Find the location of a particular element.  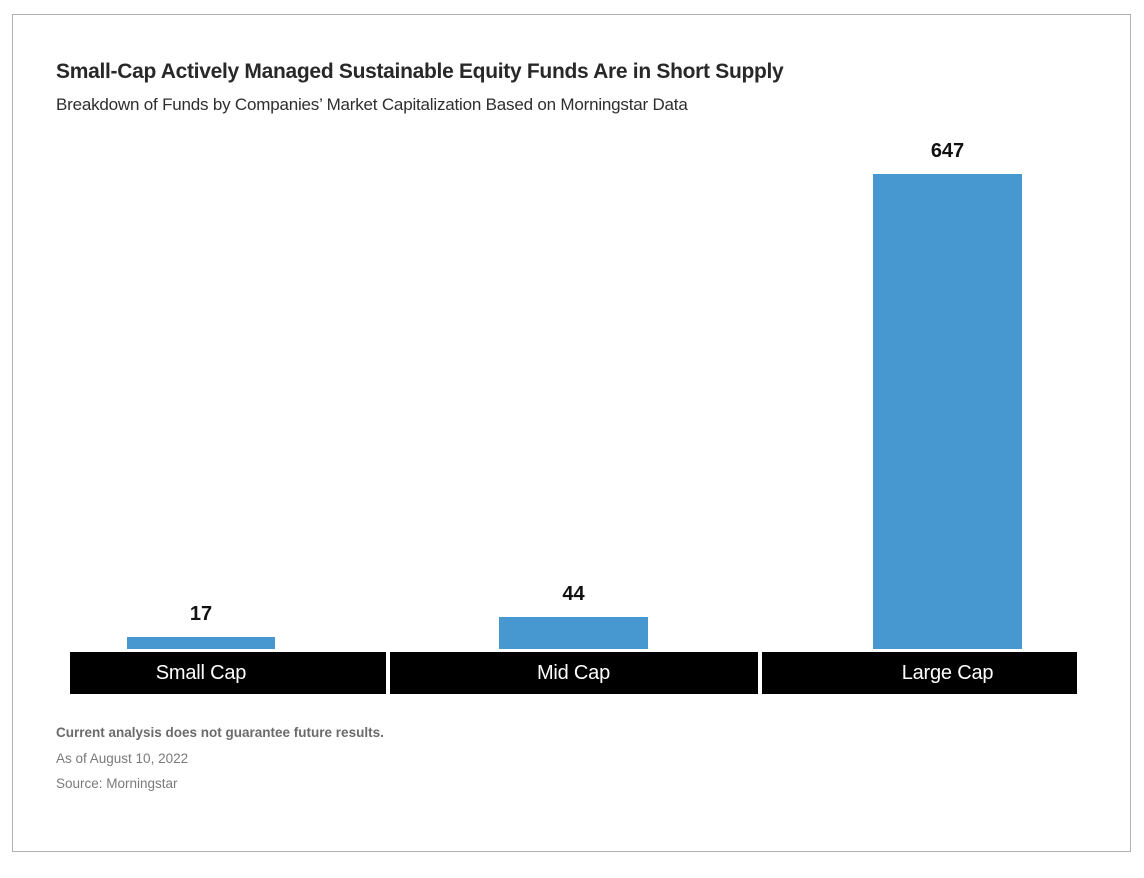

axis-label-small-cap: Small Cap is located at coordinates (201, 672).